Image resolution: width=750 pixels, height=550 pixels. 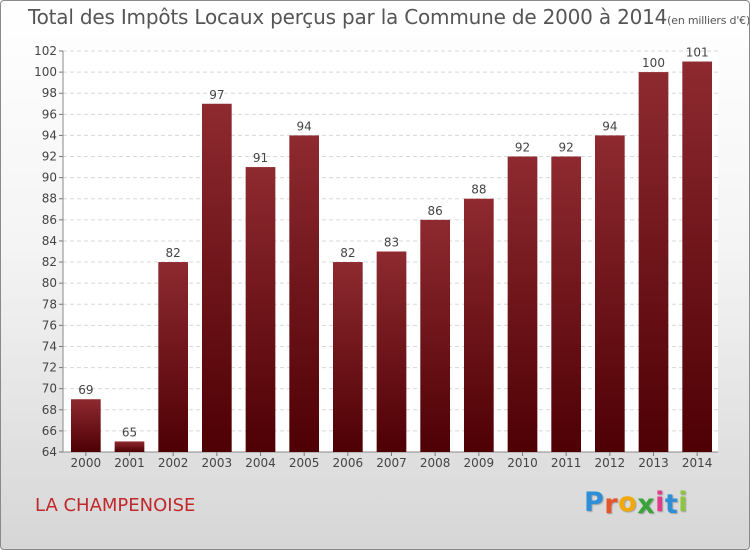 I want to click on bar-2001, so click(x=129, y=446).